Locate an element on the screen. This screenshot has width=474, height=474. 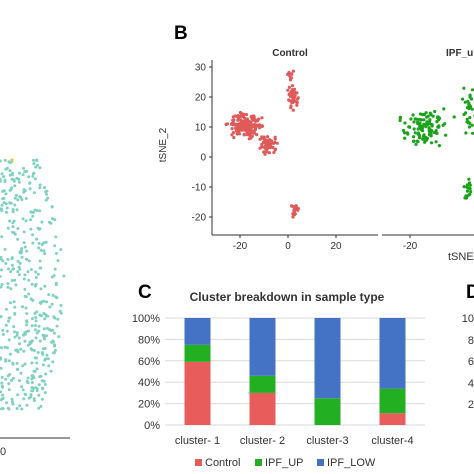
panel-d-y-tick: 8 is located at coordinates (471, 341).